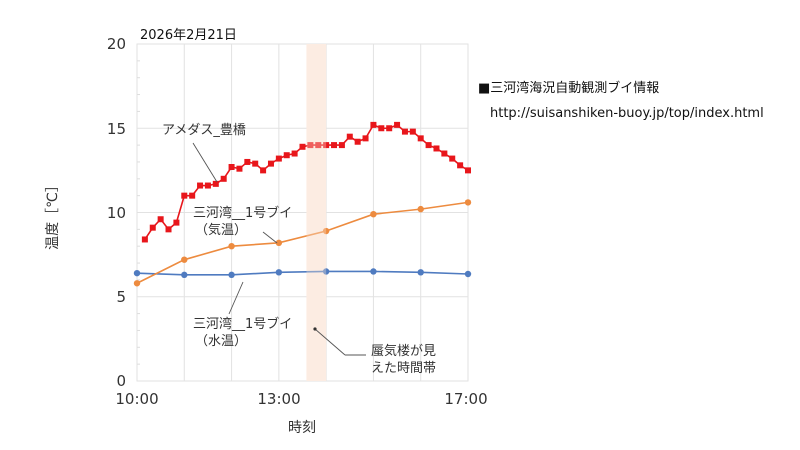 The width and height of the screenshot is (800, 450). I want to click on annotation-mirage-line2: えた時間帯, so click(404, 368).